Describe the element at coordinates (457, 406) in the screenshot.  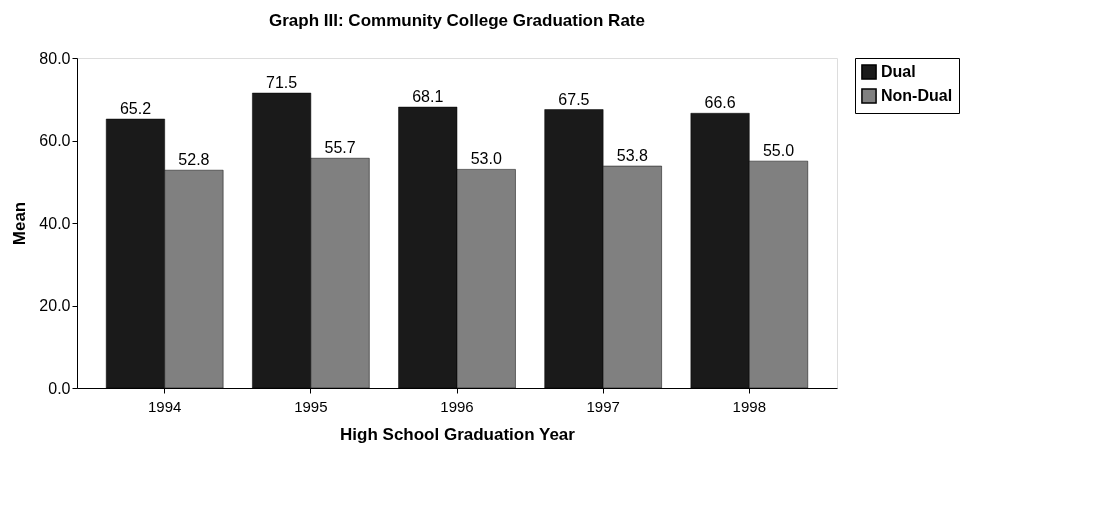
I see `x-tick-label: 1996` at that location.